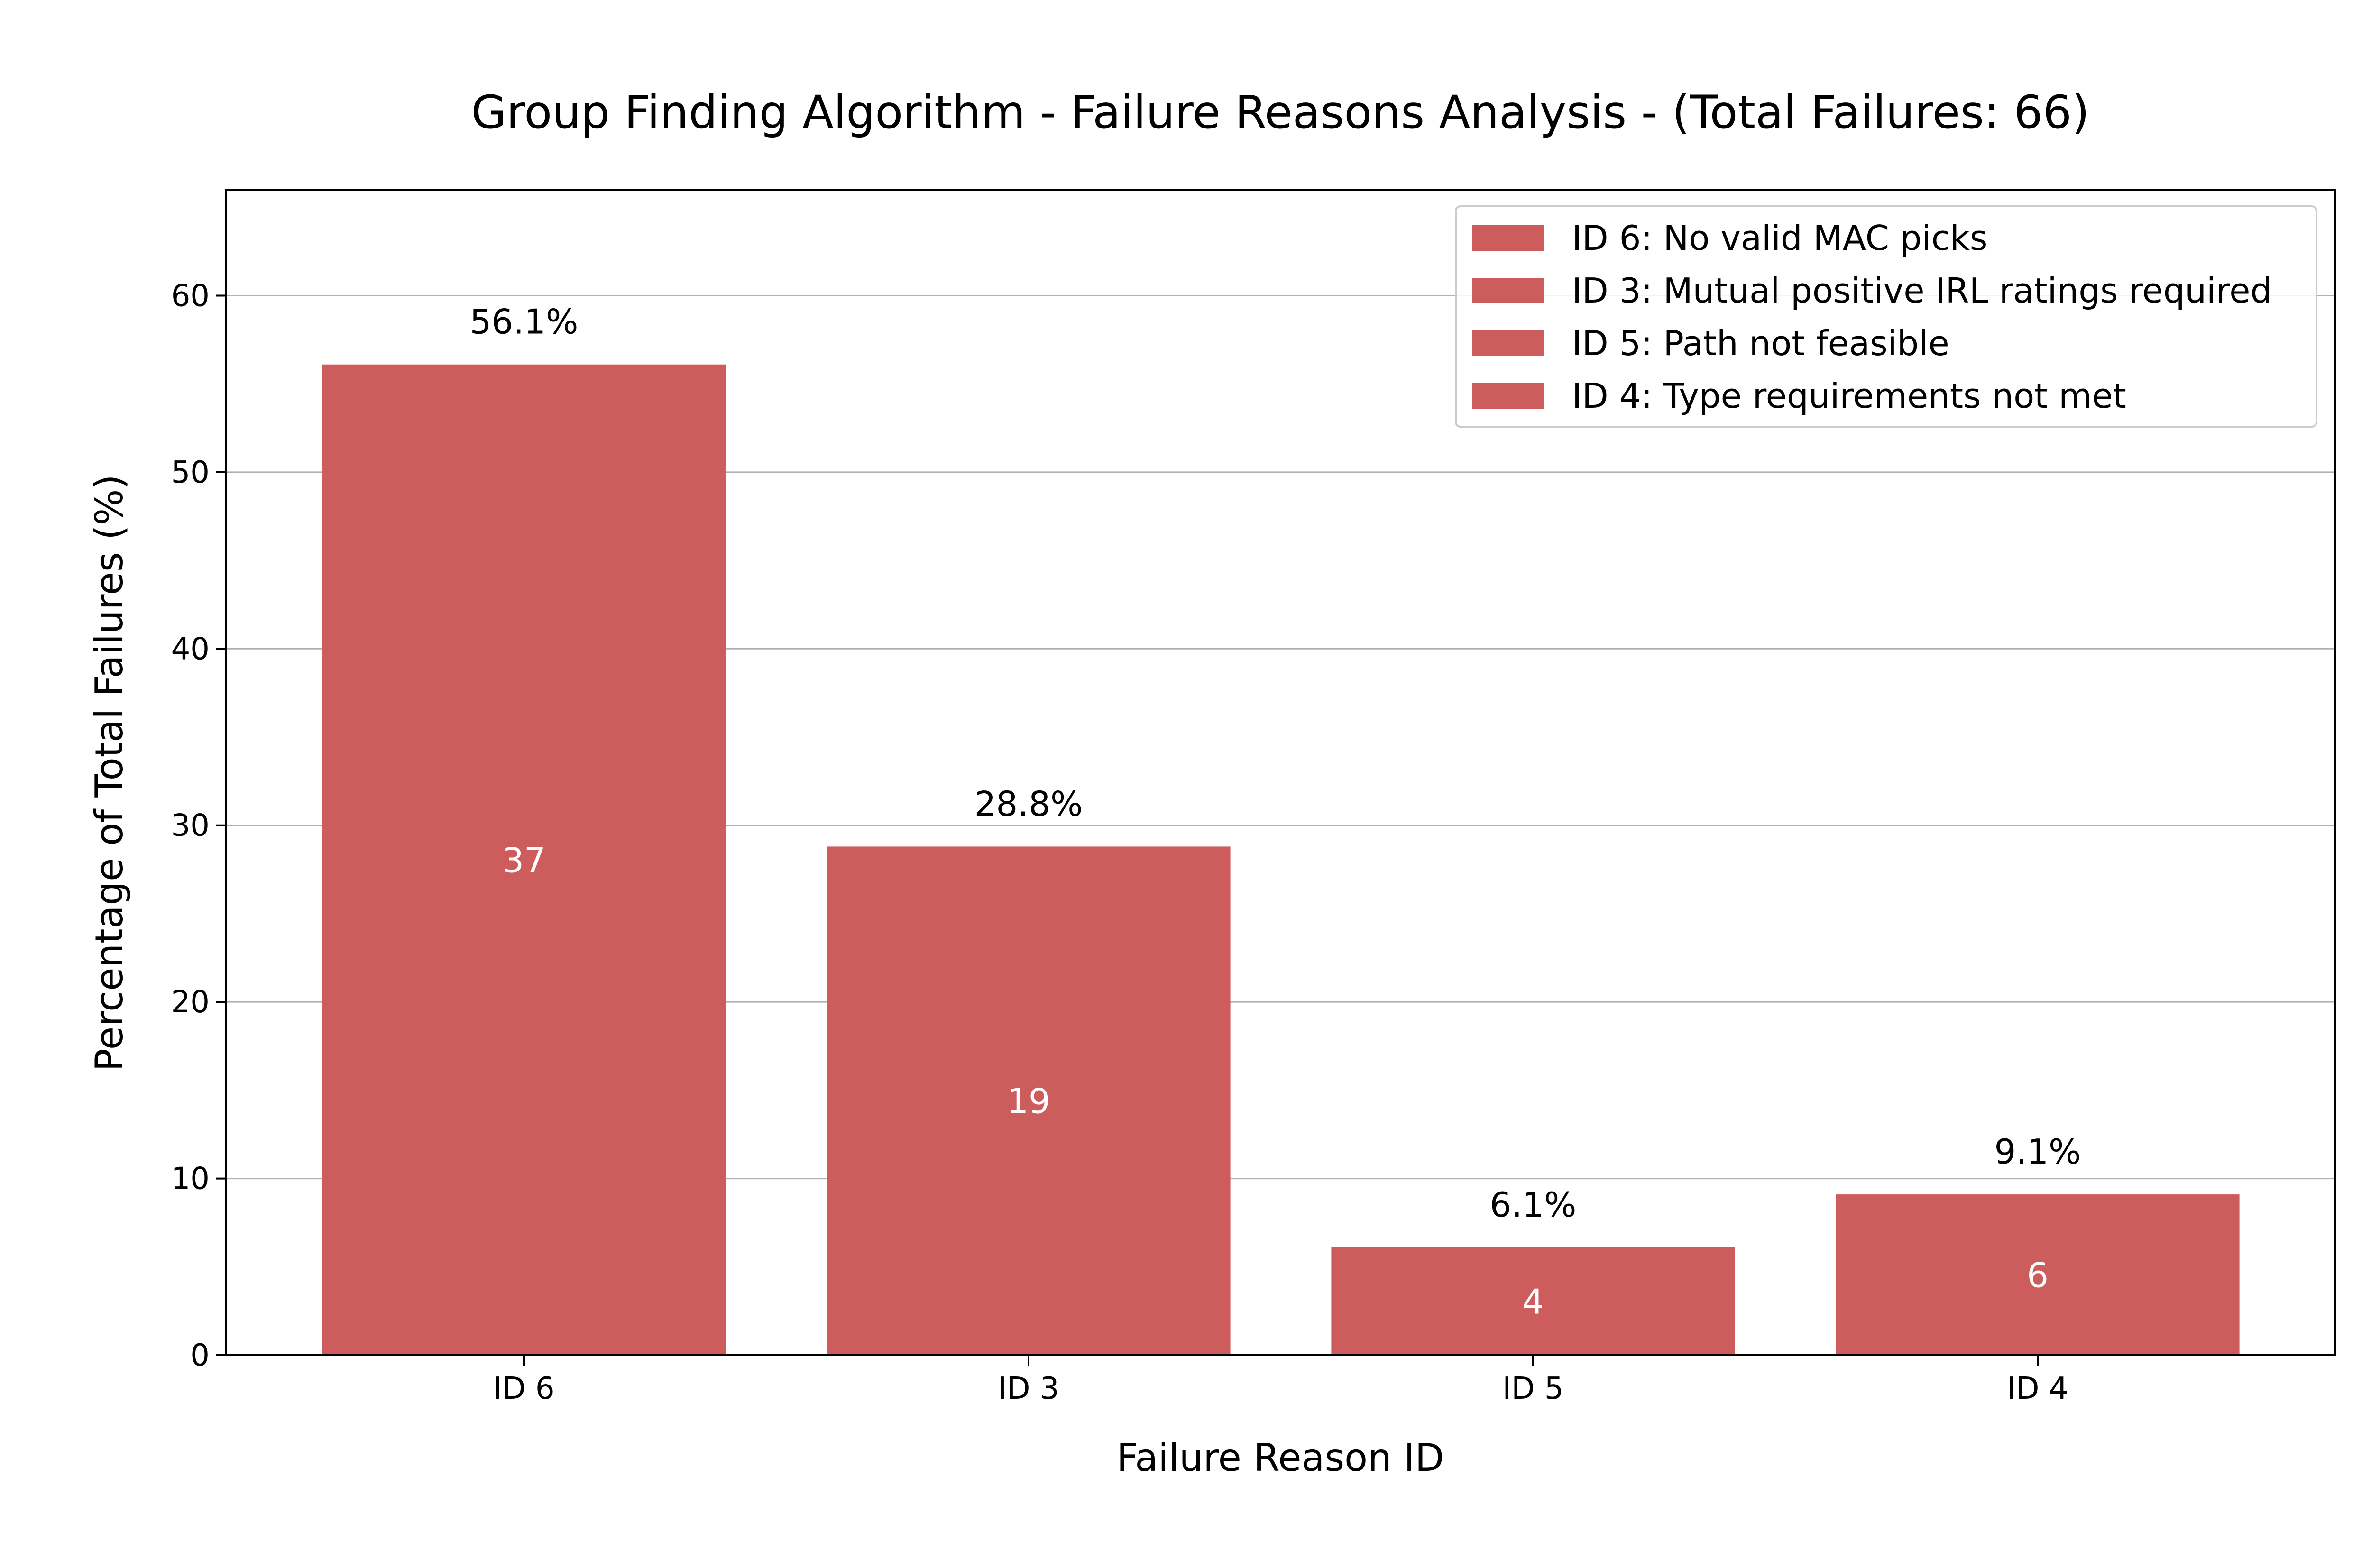 This screenshot has height=1568, width=2371. What do you see at coordinates (2037, 1152) in the screenshot?
I see `bar-percent-label: 9.1%` at bounding box center [2037, 1152].